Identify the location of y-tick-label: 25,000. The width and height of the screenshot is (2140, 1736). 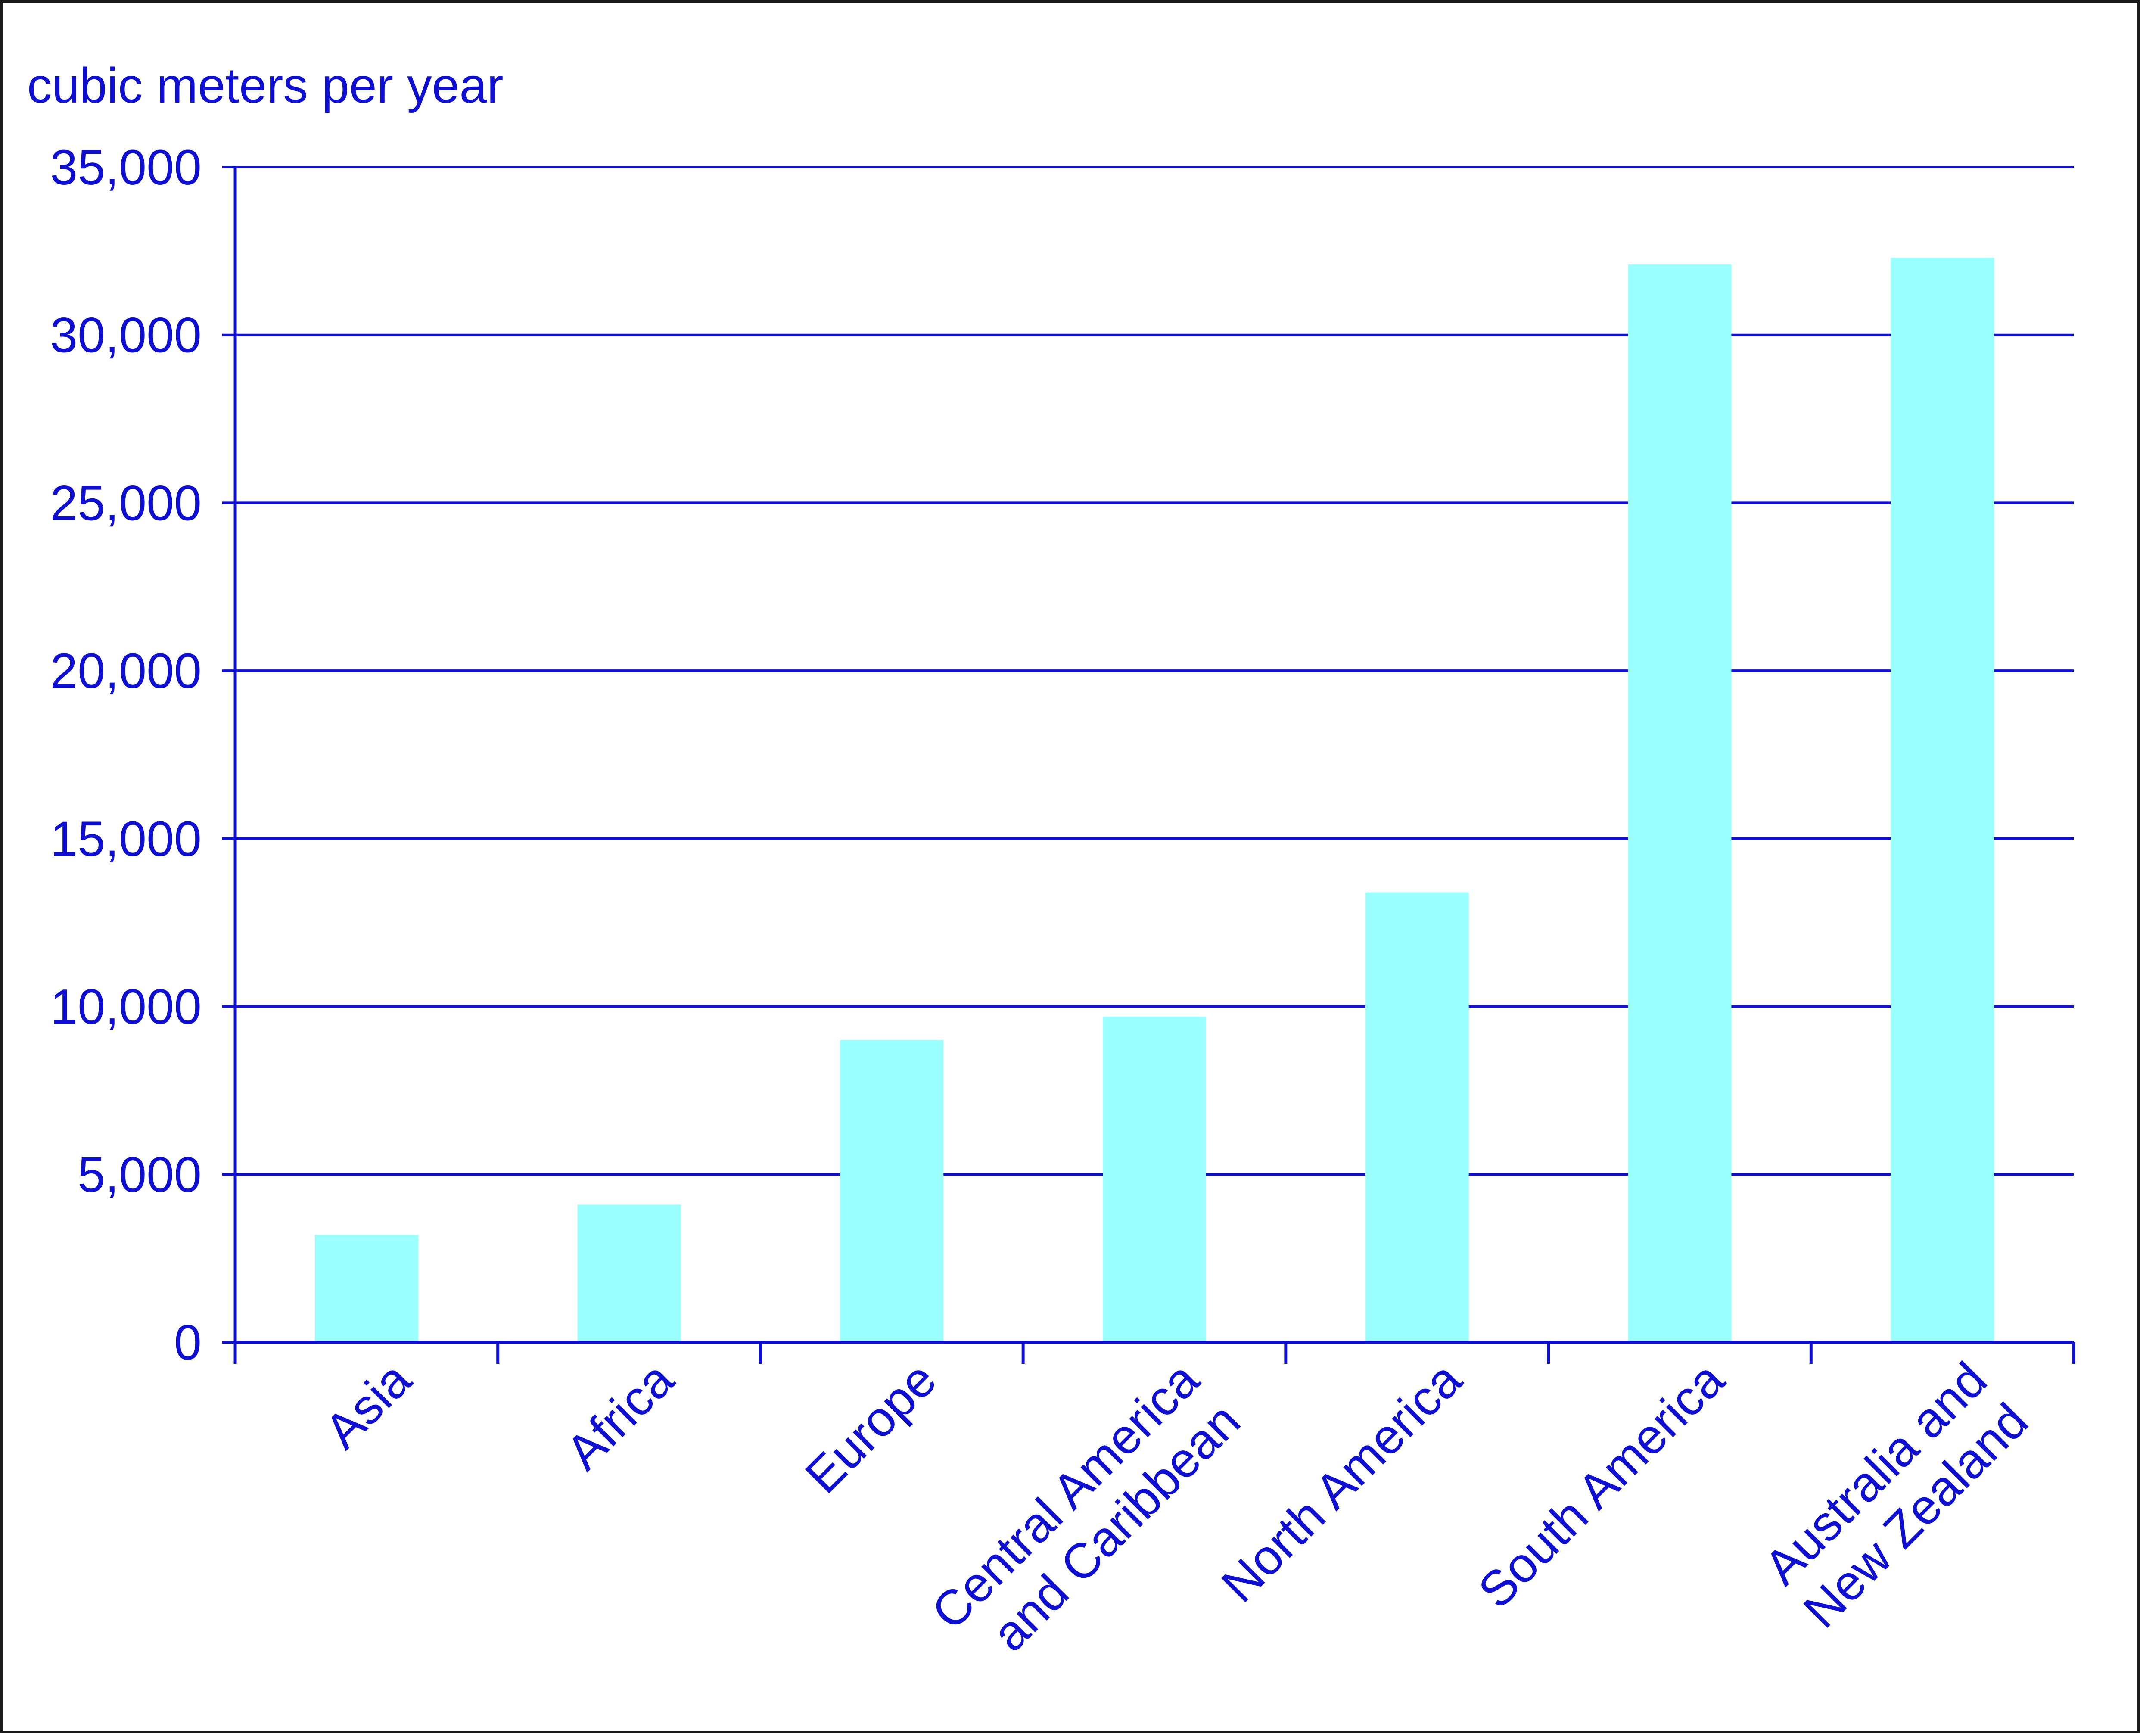
(126, 504).